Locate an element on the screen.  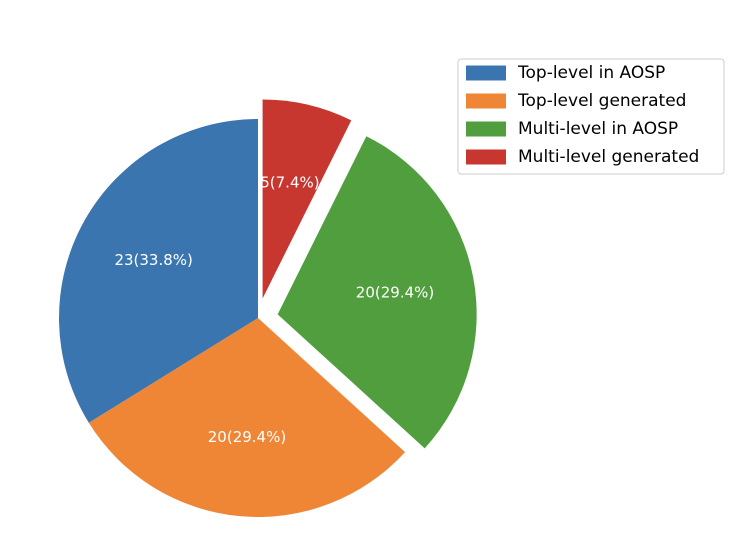
legend-label-top-level-in-aosp: Top-level in AOSP is located at coordinates (591, 73).